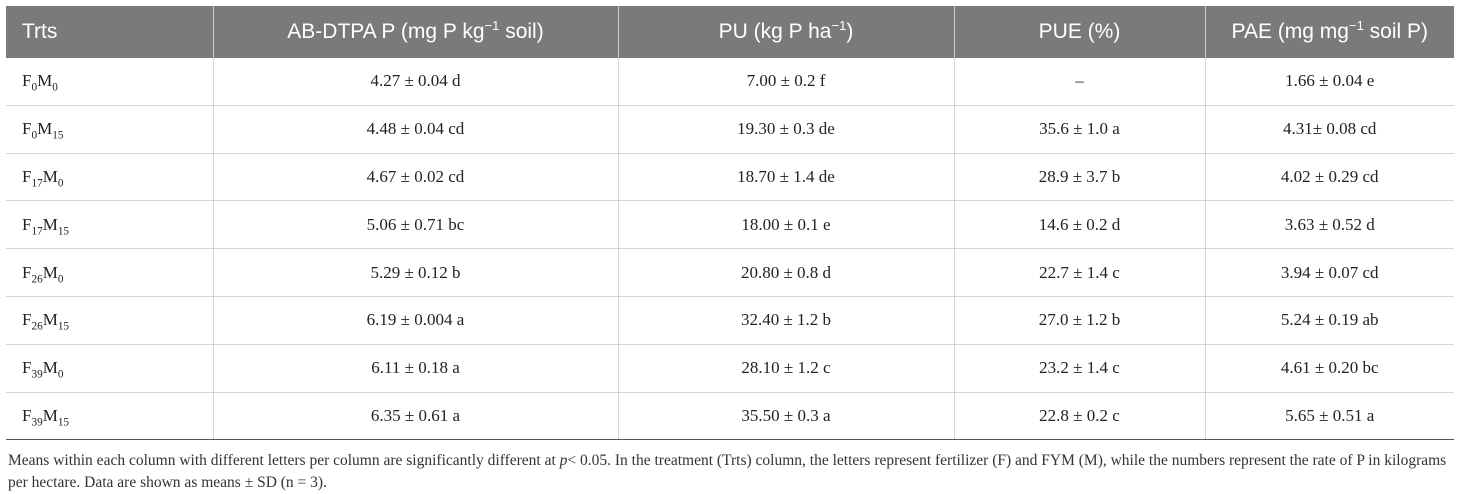  I want to click on pue-cell: 35.6 ± 1.0 a, so click(1080, 129).